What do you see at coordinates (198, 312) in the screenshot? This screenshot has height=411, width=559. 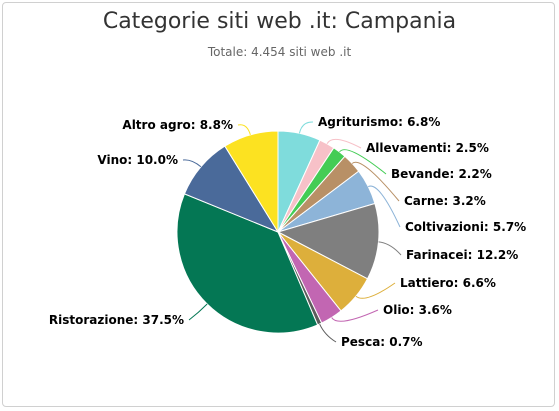 I see `connector-ristorazione` at bounding box center [198, 312].